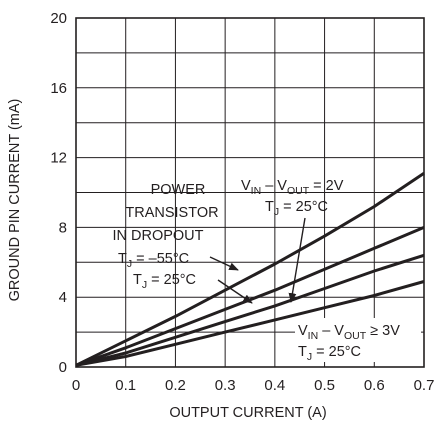  I want to click on x-axis-label: OUTPUT CURRENT (A), so click(247, 413).